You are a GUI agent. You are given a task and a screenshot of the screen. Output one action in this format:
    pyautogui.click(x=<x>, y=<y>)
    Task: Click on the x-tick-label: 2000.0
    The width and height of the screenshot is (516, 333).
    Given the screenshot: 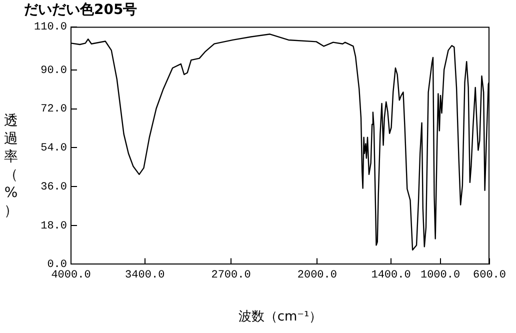 What is the action you would take?
    pyautogui.click(x=317, y=276)
    